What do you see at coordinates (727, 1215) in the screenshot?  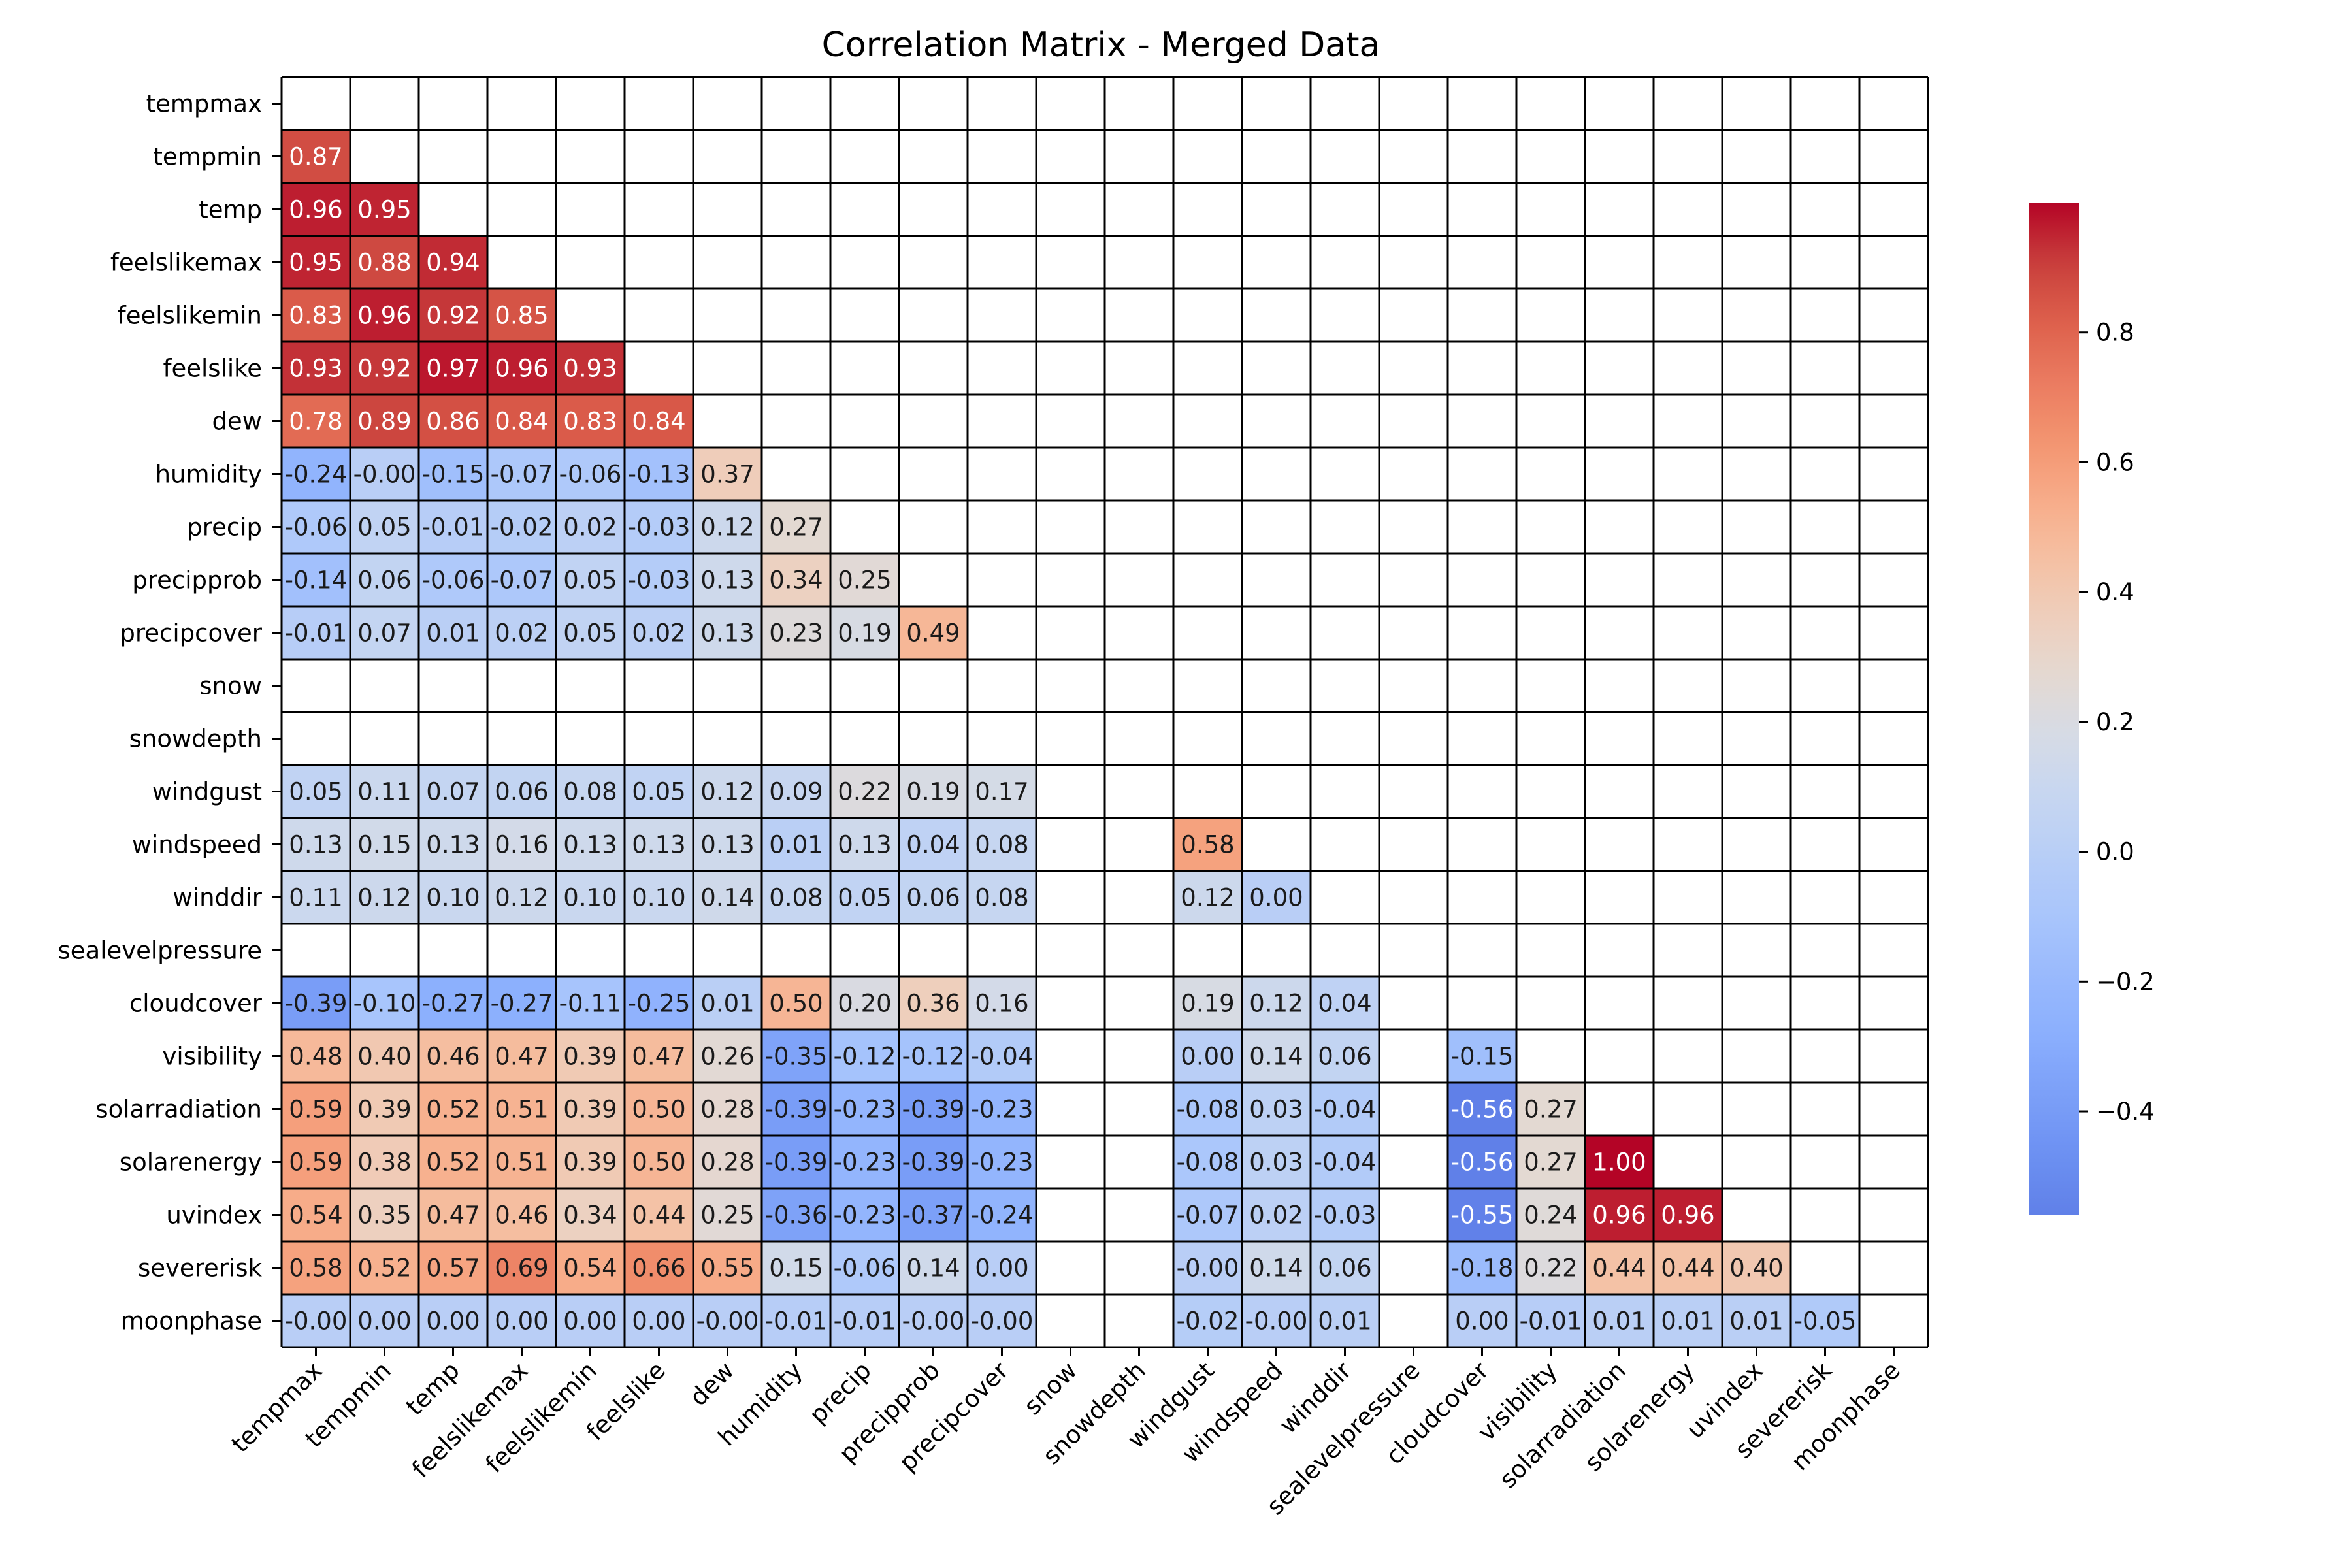 I see `cell-value-label: 0.25` at bounding box center [727, 1215].